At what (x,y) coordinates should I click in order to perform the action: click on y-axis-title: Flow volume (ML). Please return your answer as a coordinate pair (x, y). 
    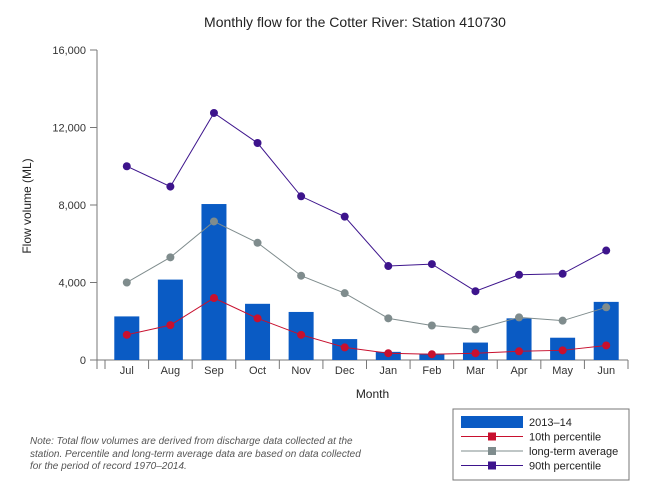
    Looking at the image, I should click on (27, 205).